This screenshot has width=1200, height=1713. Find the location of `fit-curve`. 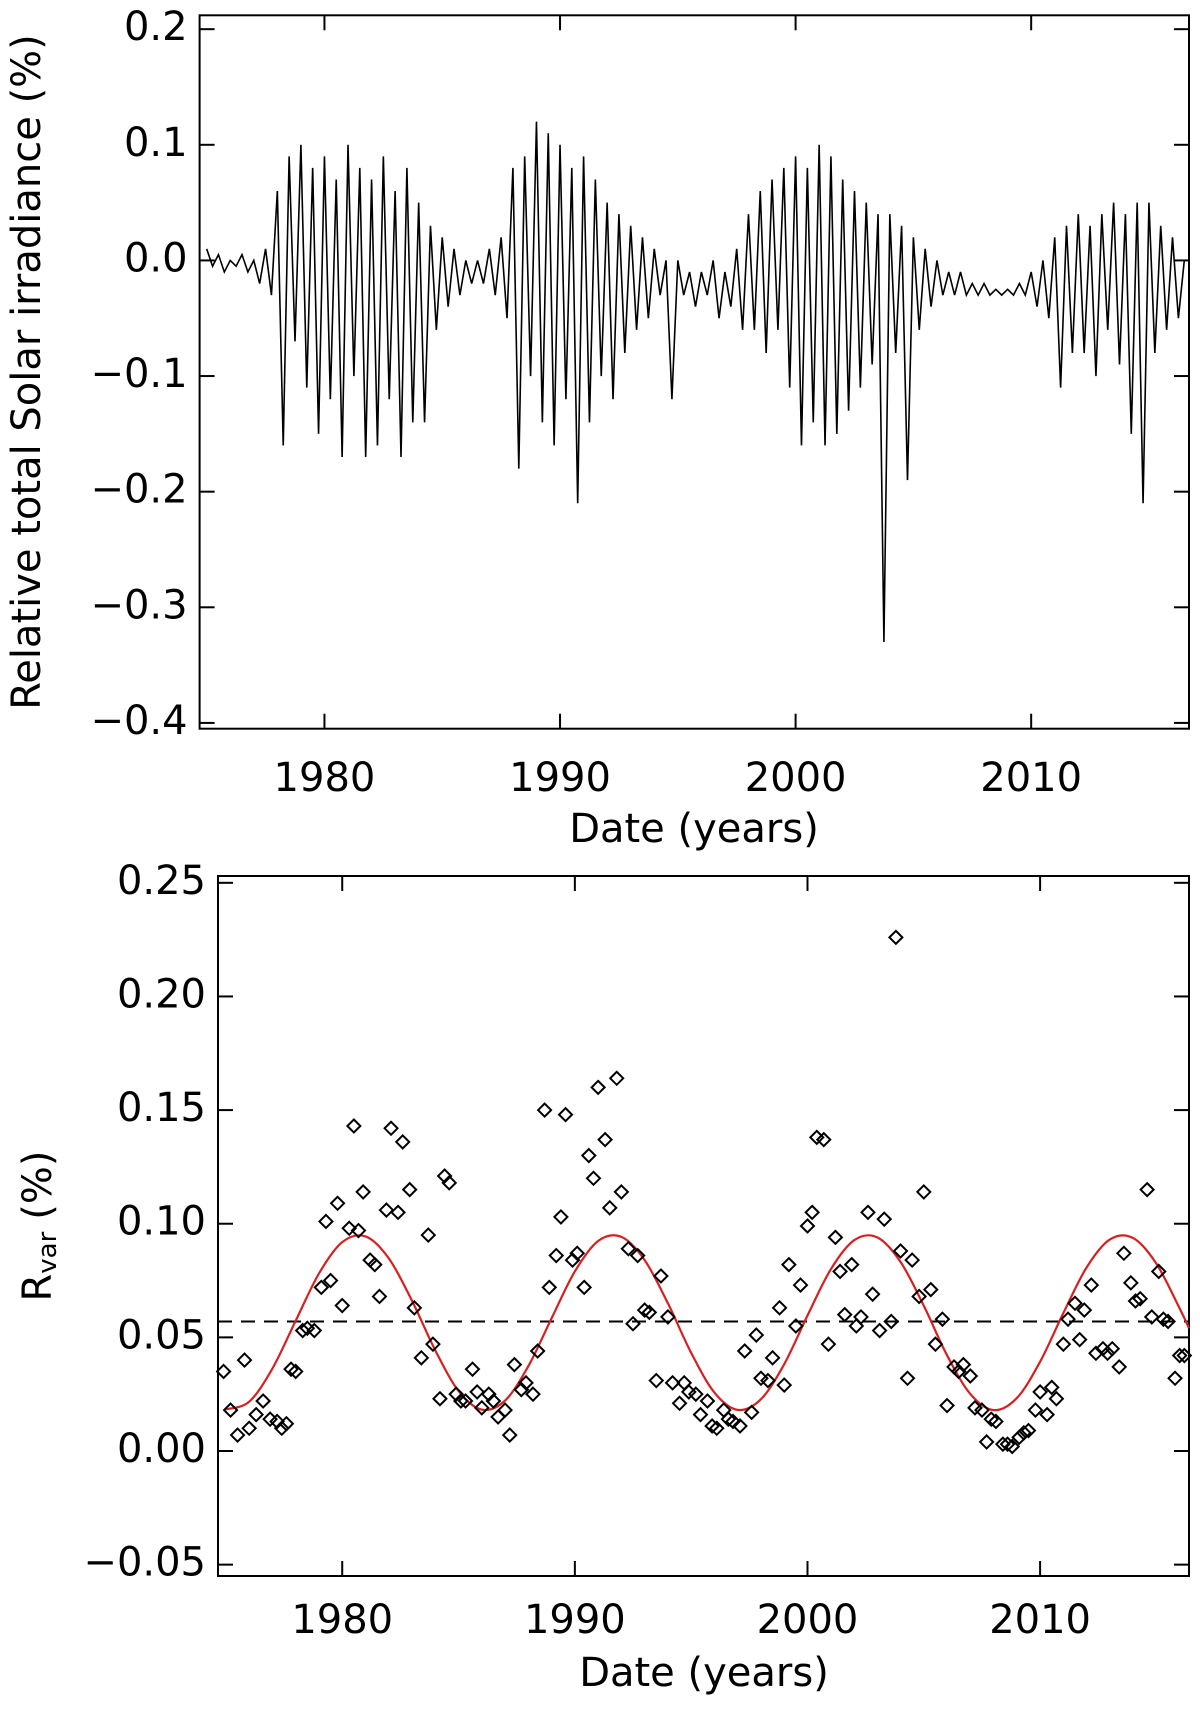

fit-curve is located at coordinates (707, 1323).